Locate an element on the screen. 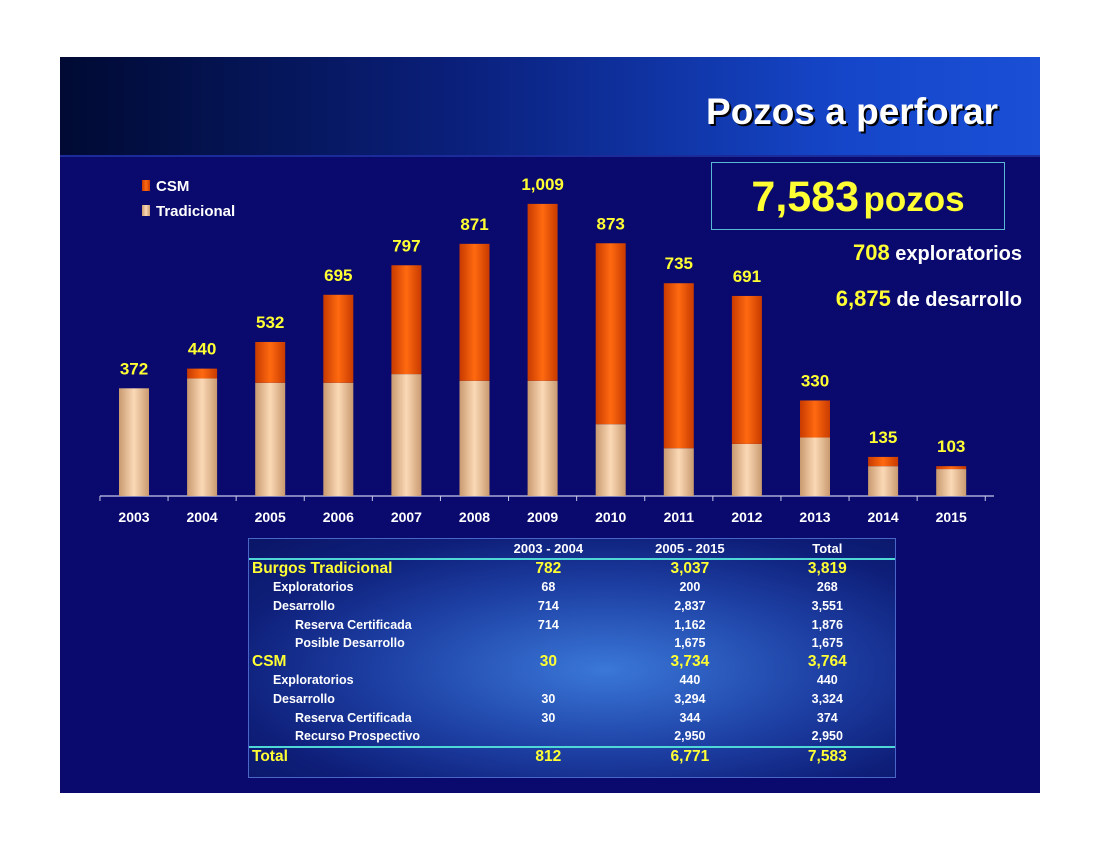  table-row: Reserva Certificada 714 1,162 1,876 is located at coordinates (572, 624).